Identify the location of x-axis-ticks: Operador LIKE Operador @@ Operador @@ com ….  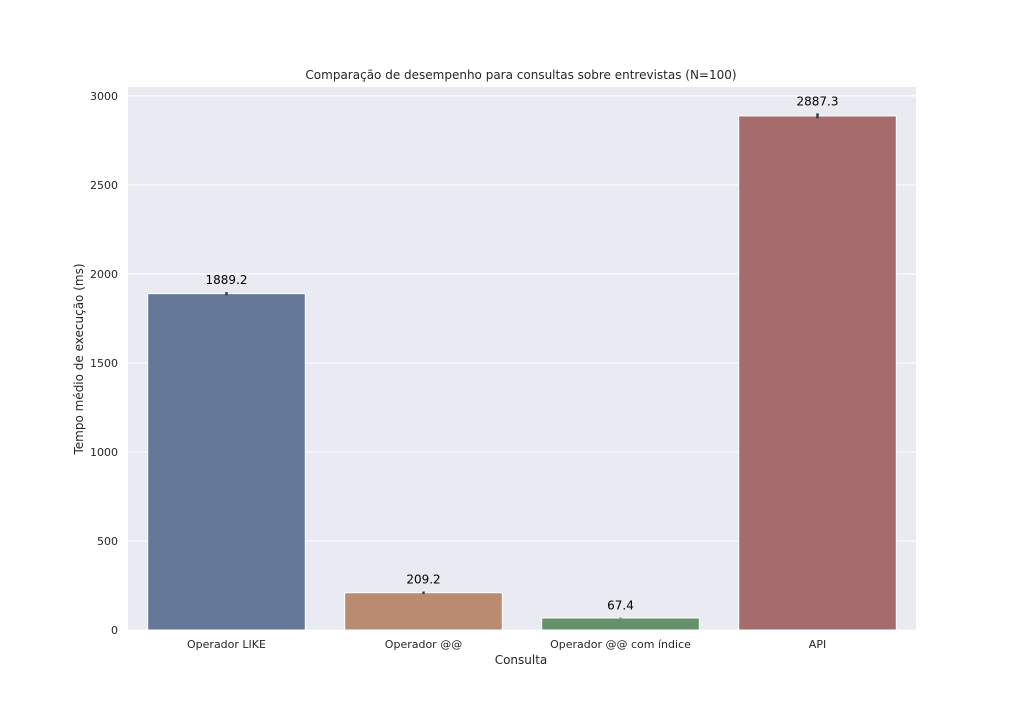
(506, 644).